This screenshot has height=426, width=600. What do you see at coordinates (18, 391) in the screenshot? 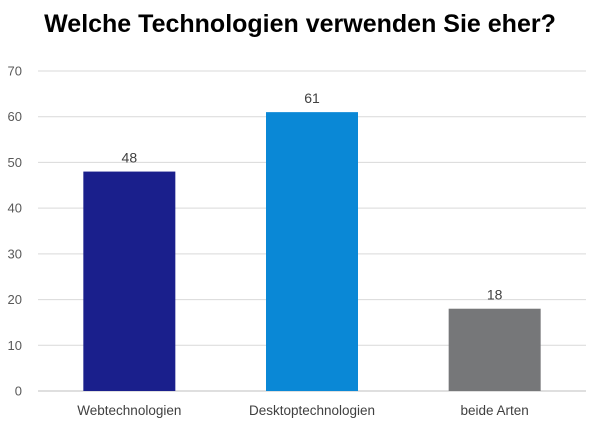
I see `y-tick-label: 0` at bounding box center [18, 391].